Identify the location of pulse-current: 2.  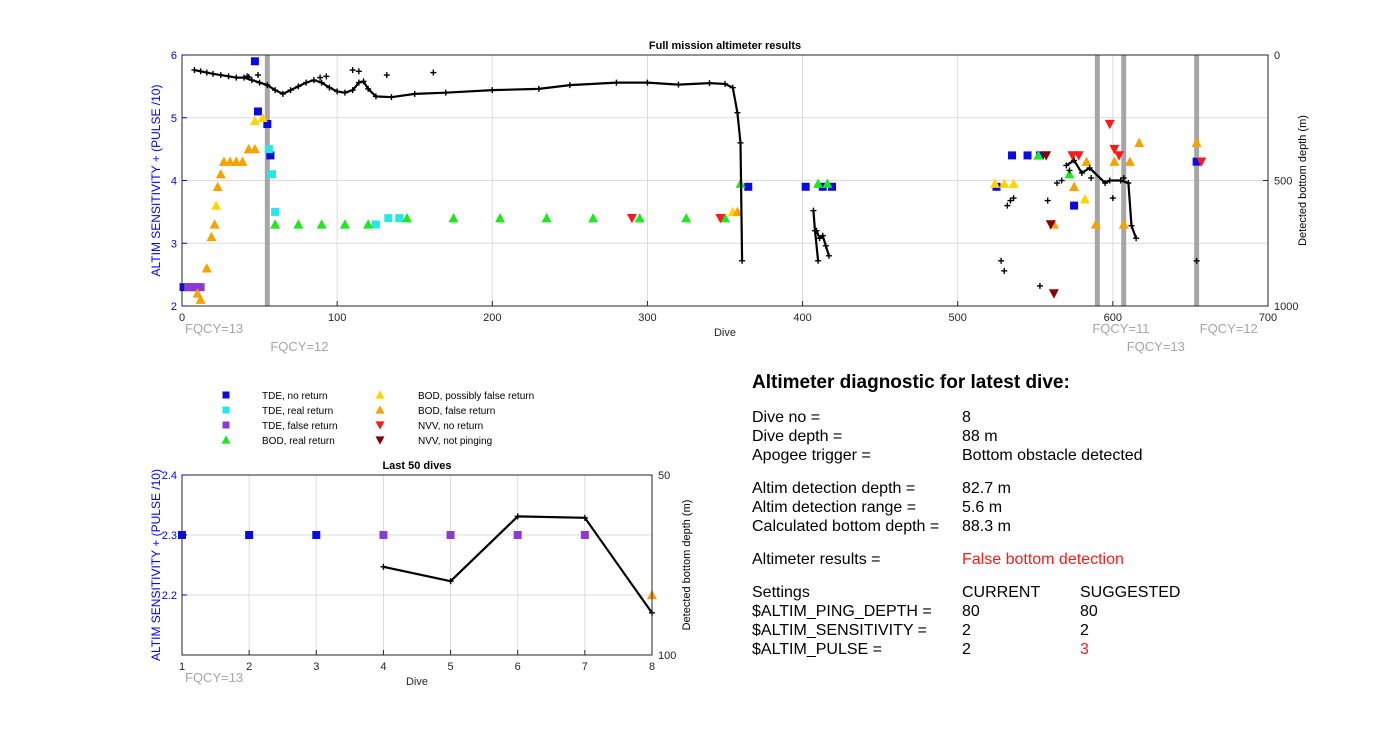
(966, 649).